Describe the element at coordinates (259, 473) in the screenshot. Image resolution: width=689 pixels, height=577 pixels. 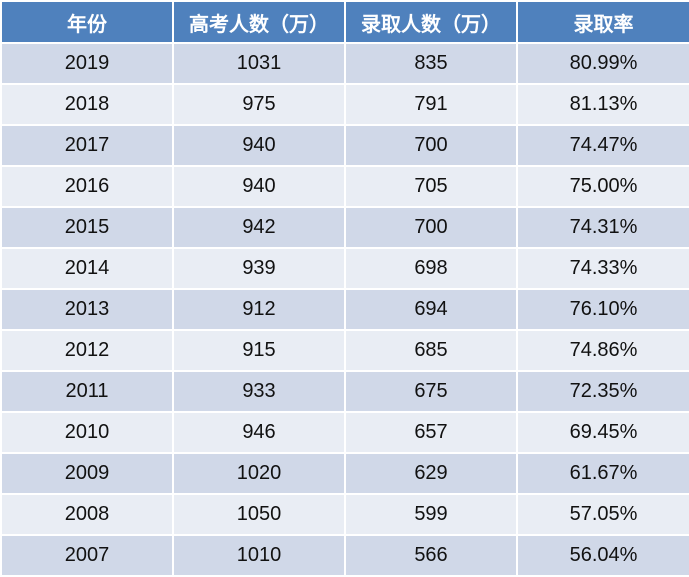
I see `cell-exam-takers: 1020` at that location.